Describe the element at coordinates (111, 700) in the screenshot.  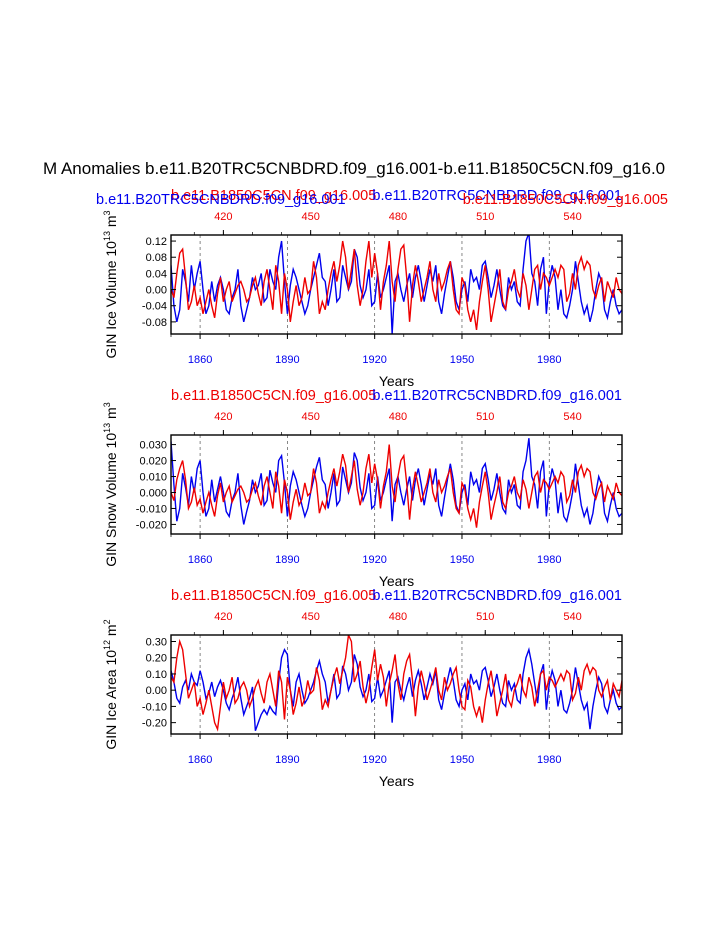
I see `yaxis-label-main: GIN Ice Area 10` at that location.